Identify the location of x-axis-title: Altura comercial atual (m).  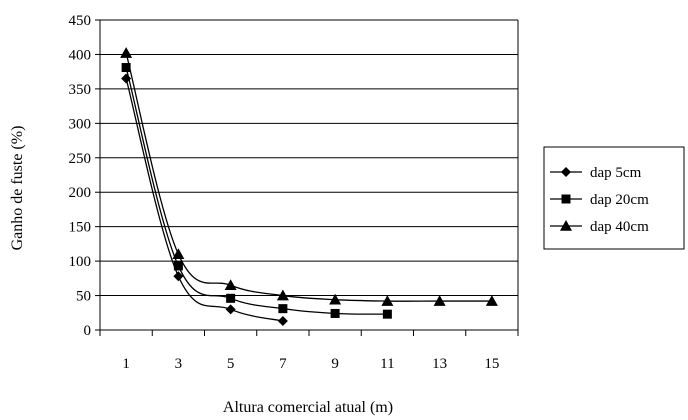
(308, 407).